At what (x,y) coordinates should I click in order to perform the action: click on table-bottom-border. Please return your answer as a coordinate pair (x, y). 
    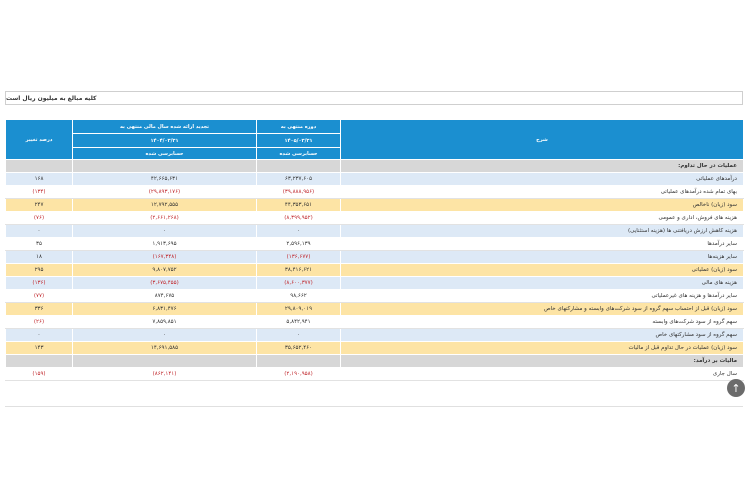
    Looking at the image, I should click on (374, 406).